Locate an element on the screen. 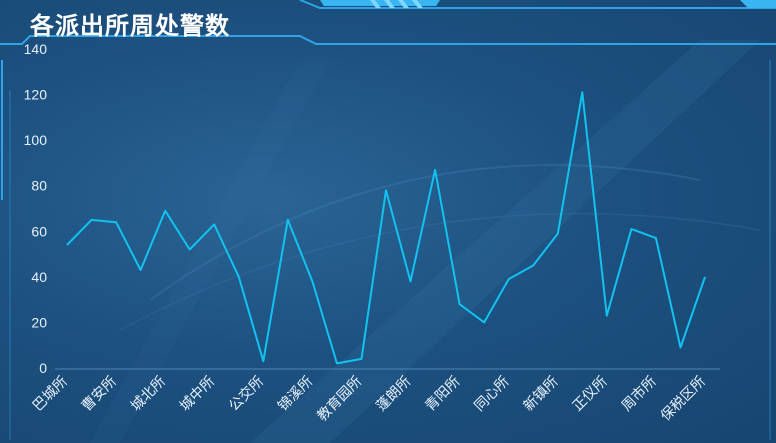 The height and width of the screenshot is (443, 776). y-tick-label: 80 is located at coordinates (39, 186).